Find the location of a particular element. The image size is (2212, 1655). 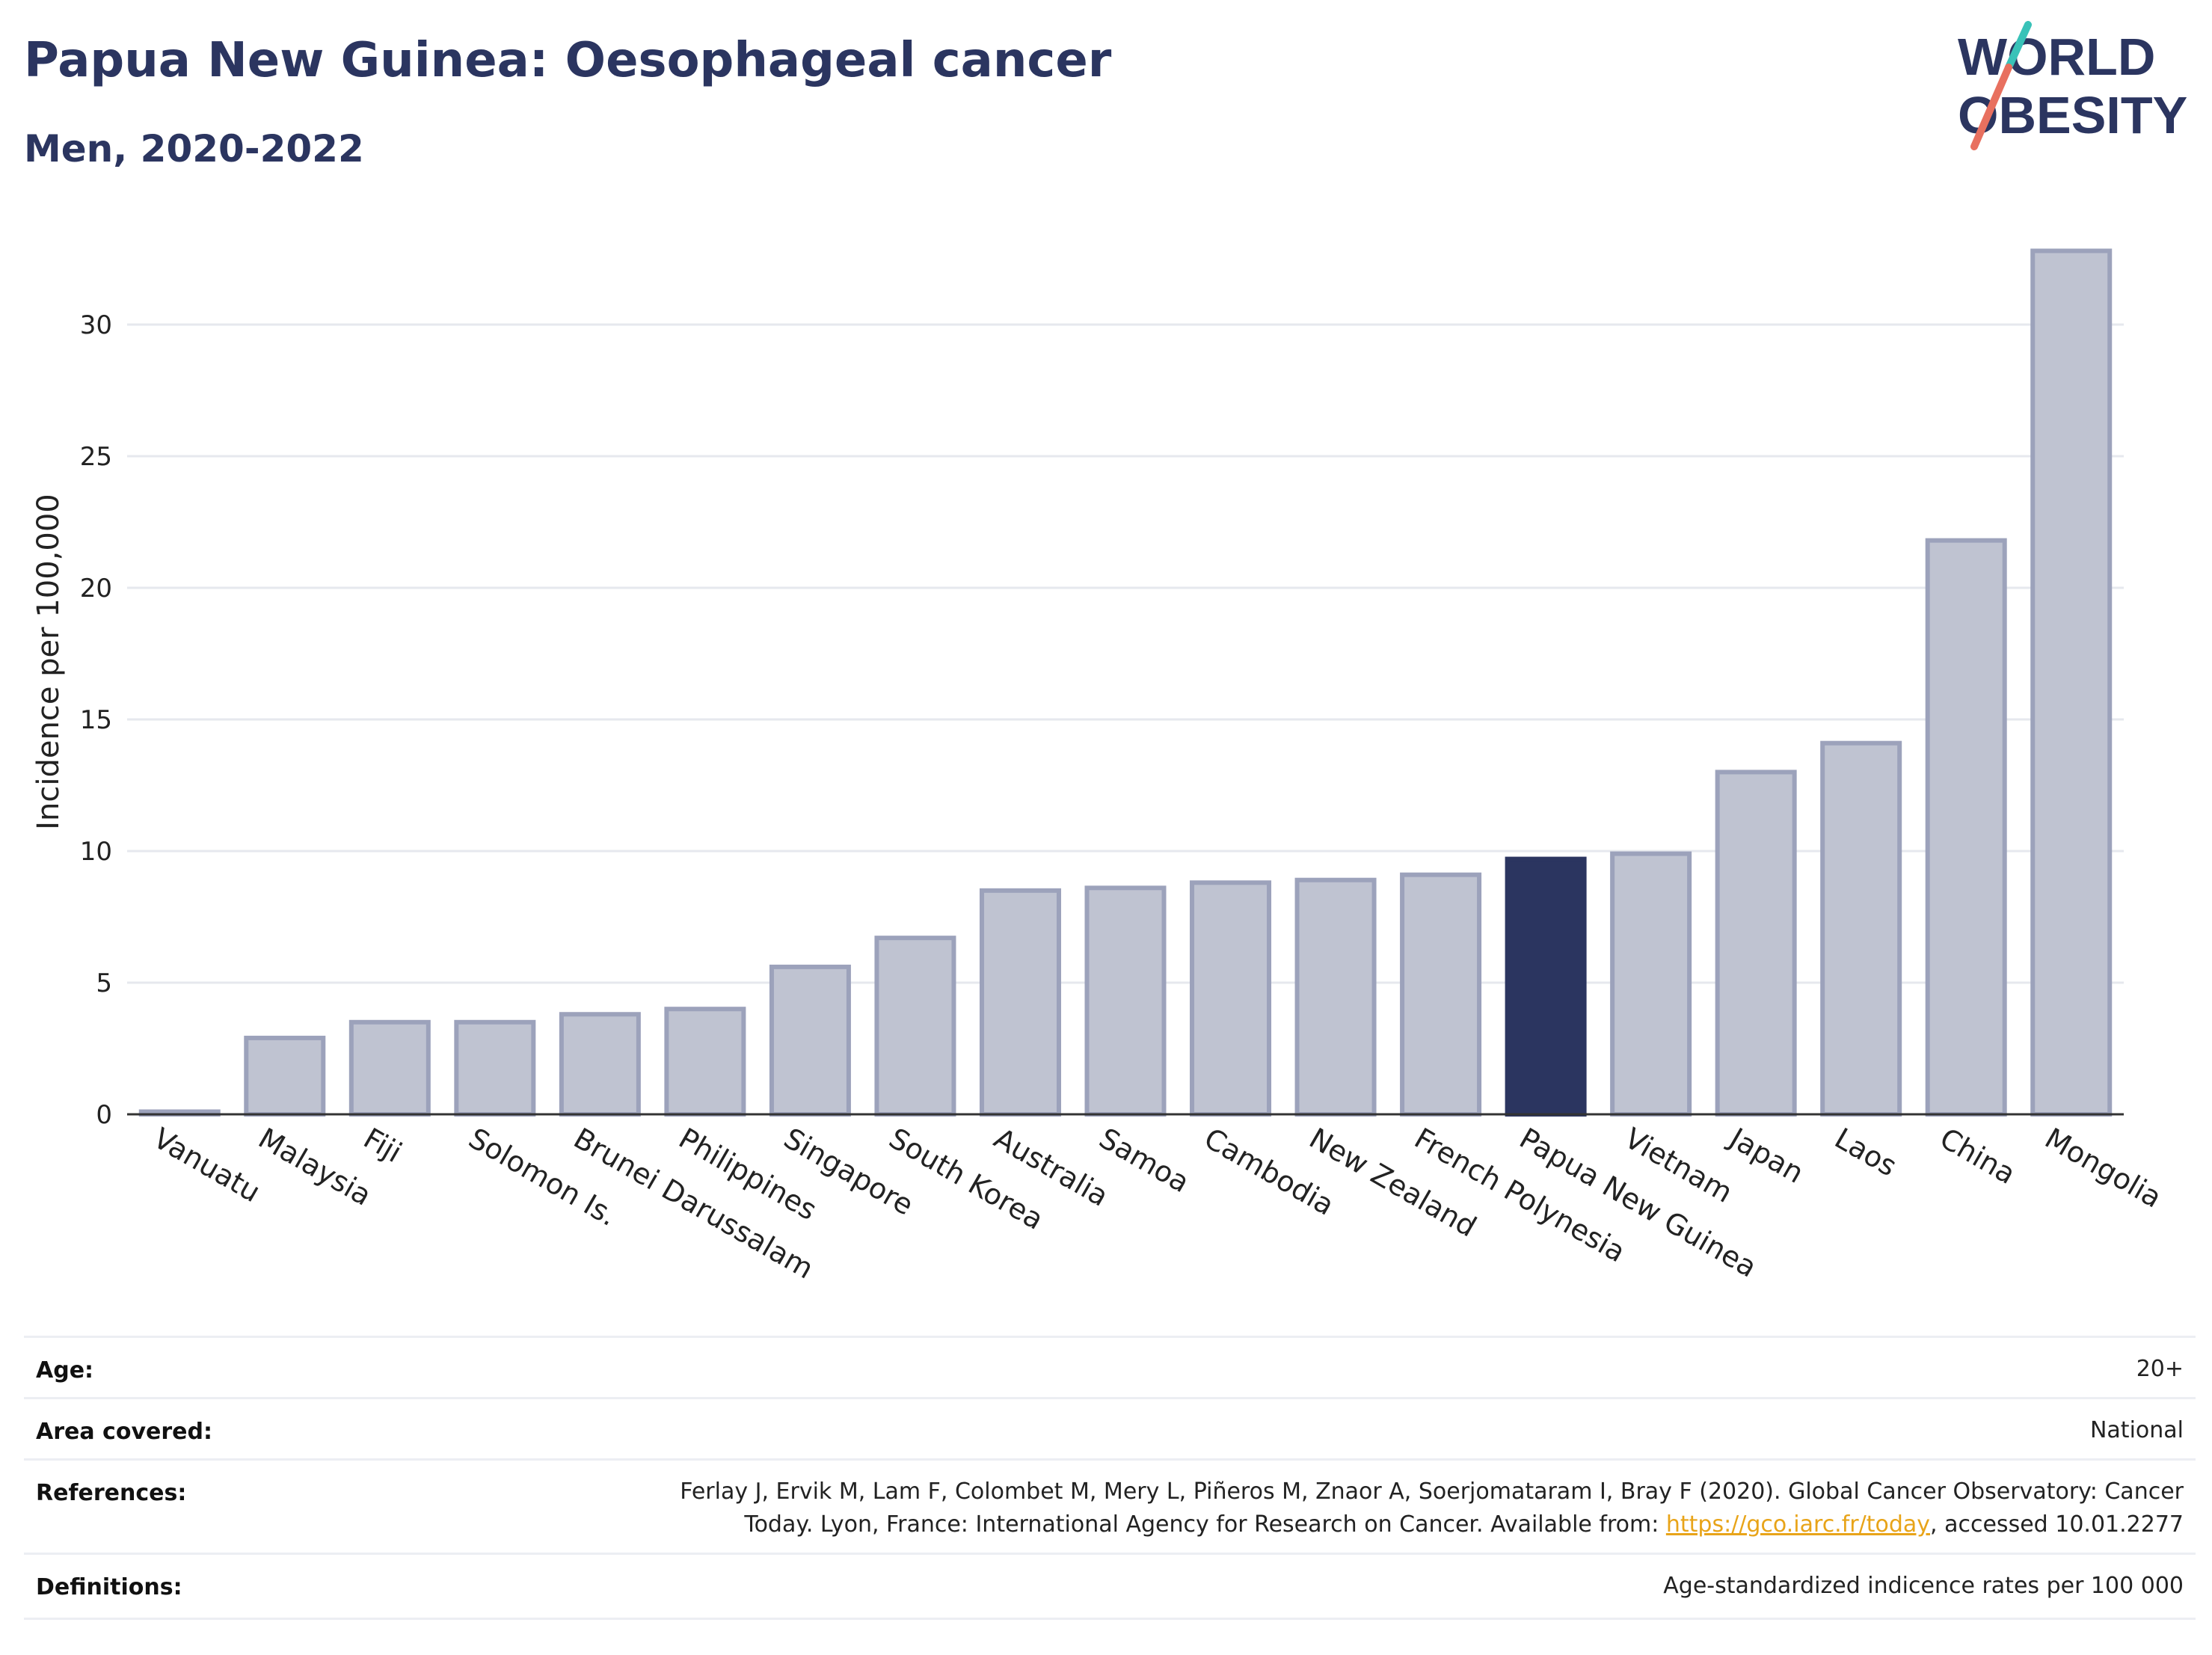

area-value: National is located at coordinates (2136, 1430).